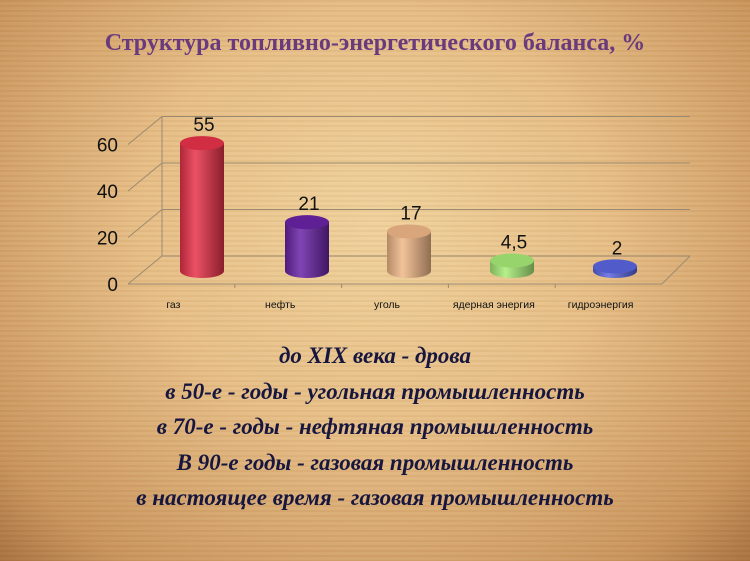  Describe the element at coordinates (494, 305) in the screenshot. I see `x-tick-label: ядерная энергия` at that location.